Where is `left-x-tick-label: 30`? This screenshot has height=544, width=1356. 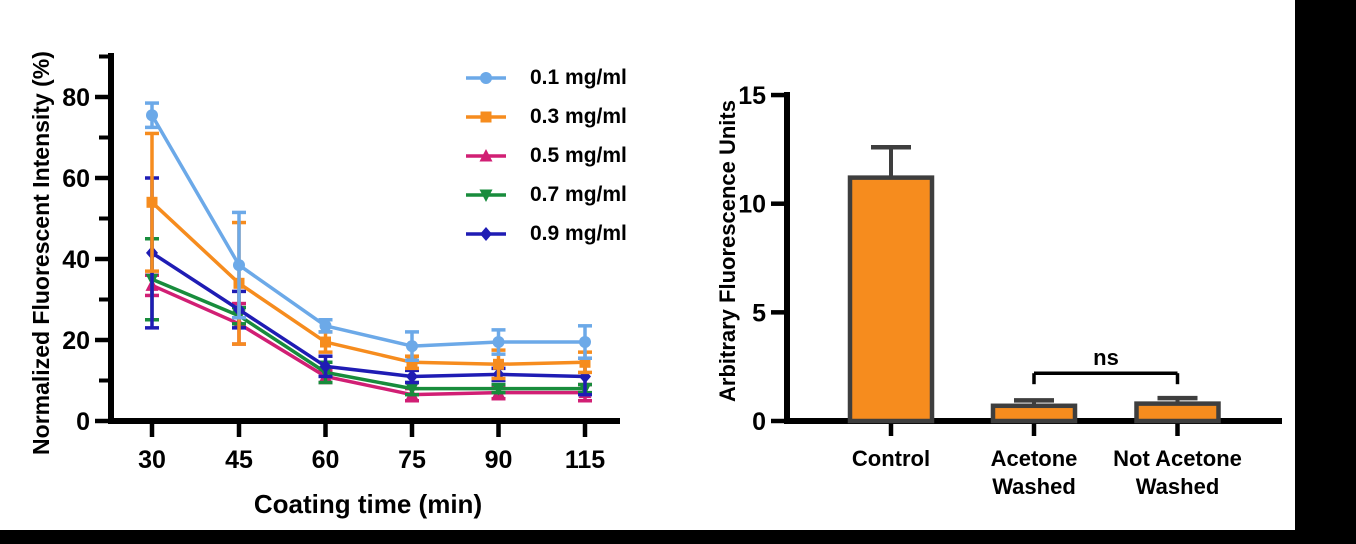 left-x-tick-label: 30 is located at coordinates (152, 460).